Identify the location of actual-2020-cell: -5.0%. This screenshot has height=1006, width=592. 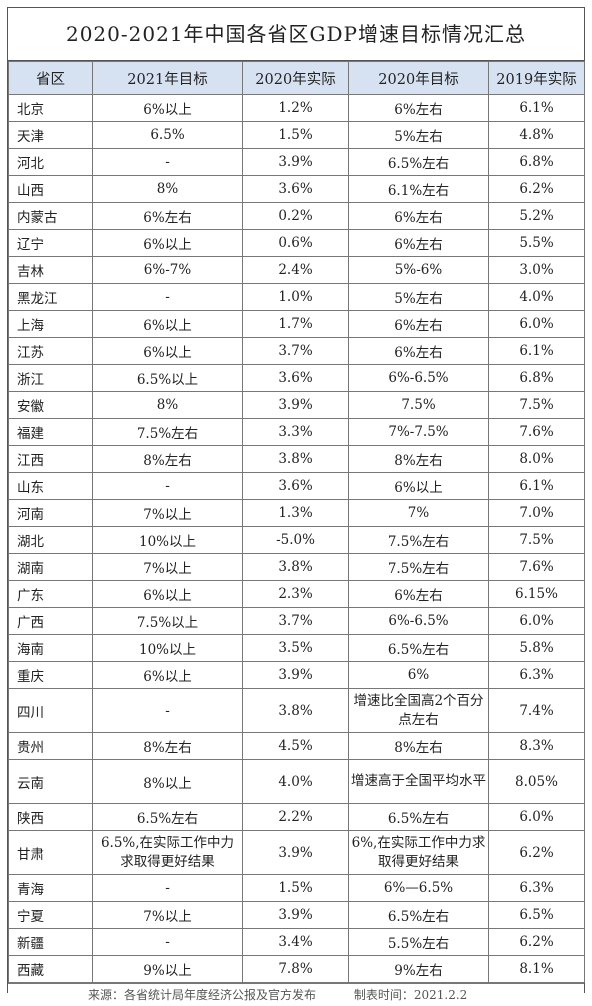
(295, 540).